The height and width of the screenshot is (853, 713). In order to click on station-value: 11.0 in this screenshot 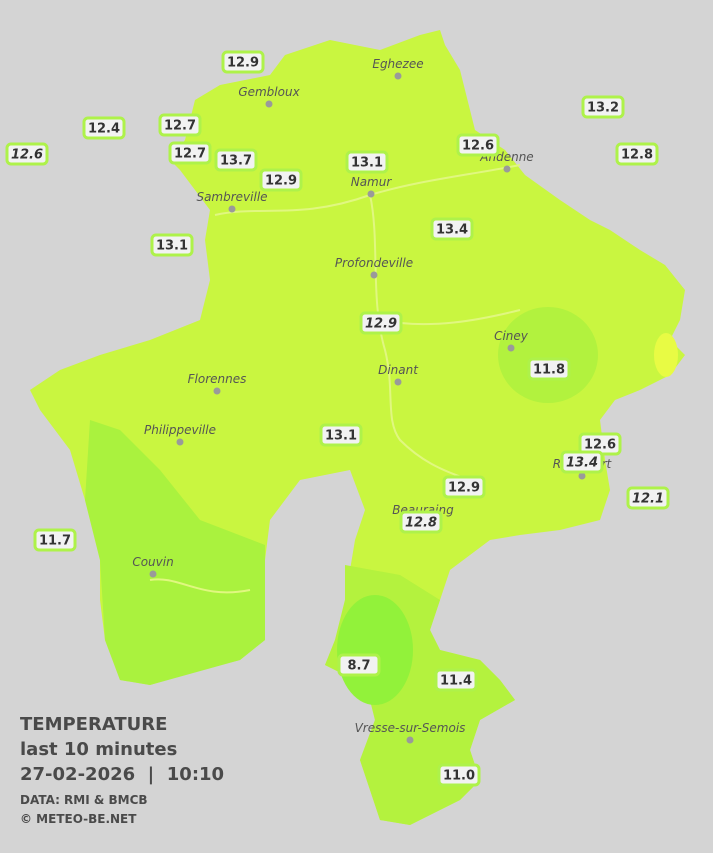, I will do `click(459, 776)`.